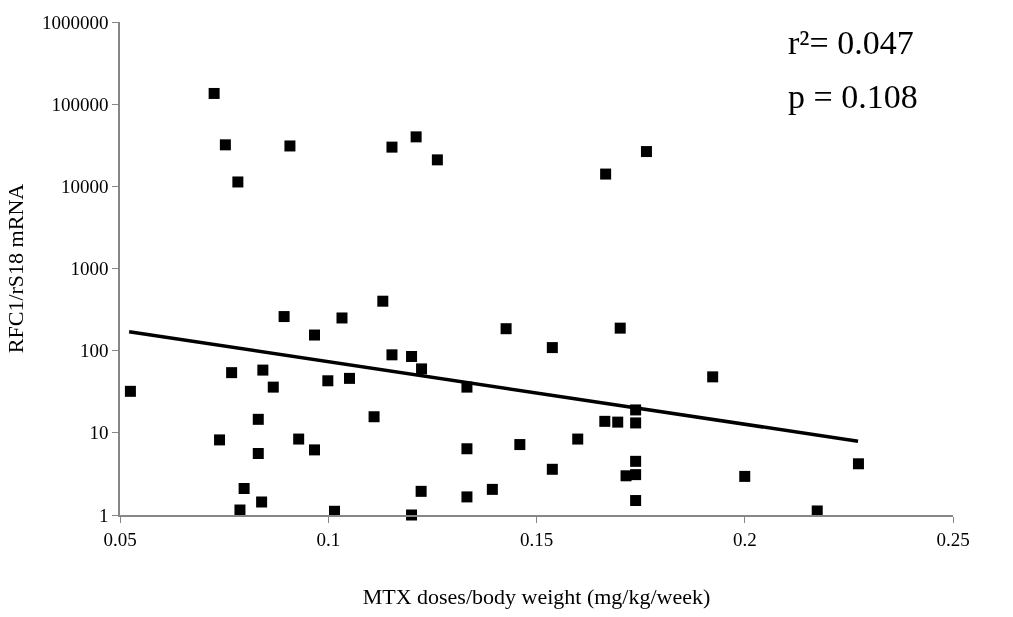 The image size is (1013, 617). What do you see at coordinates (103, 515) in the screenshot?
I see `y-tick-label: 1` at bounding box center [103, 515].